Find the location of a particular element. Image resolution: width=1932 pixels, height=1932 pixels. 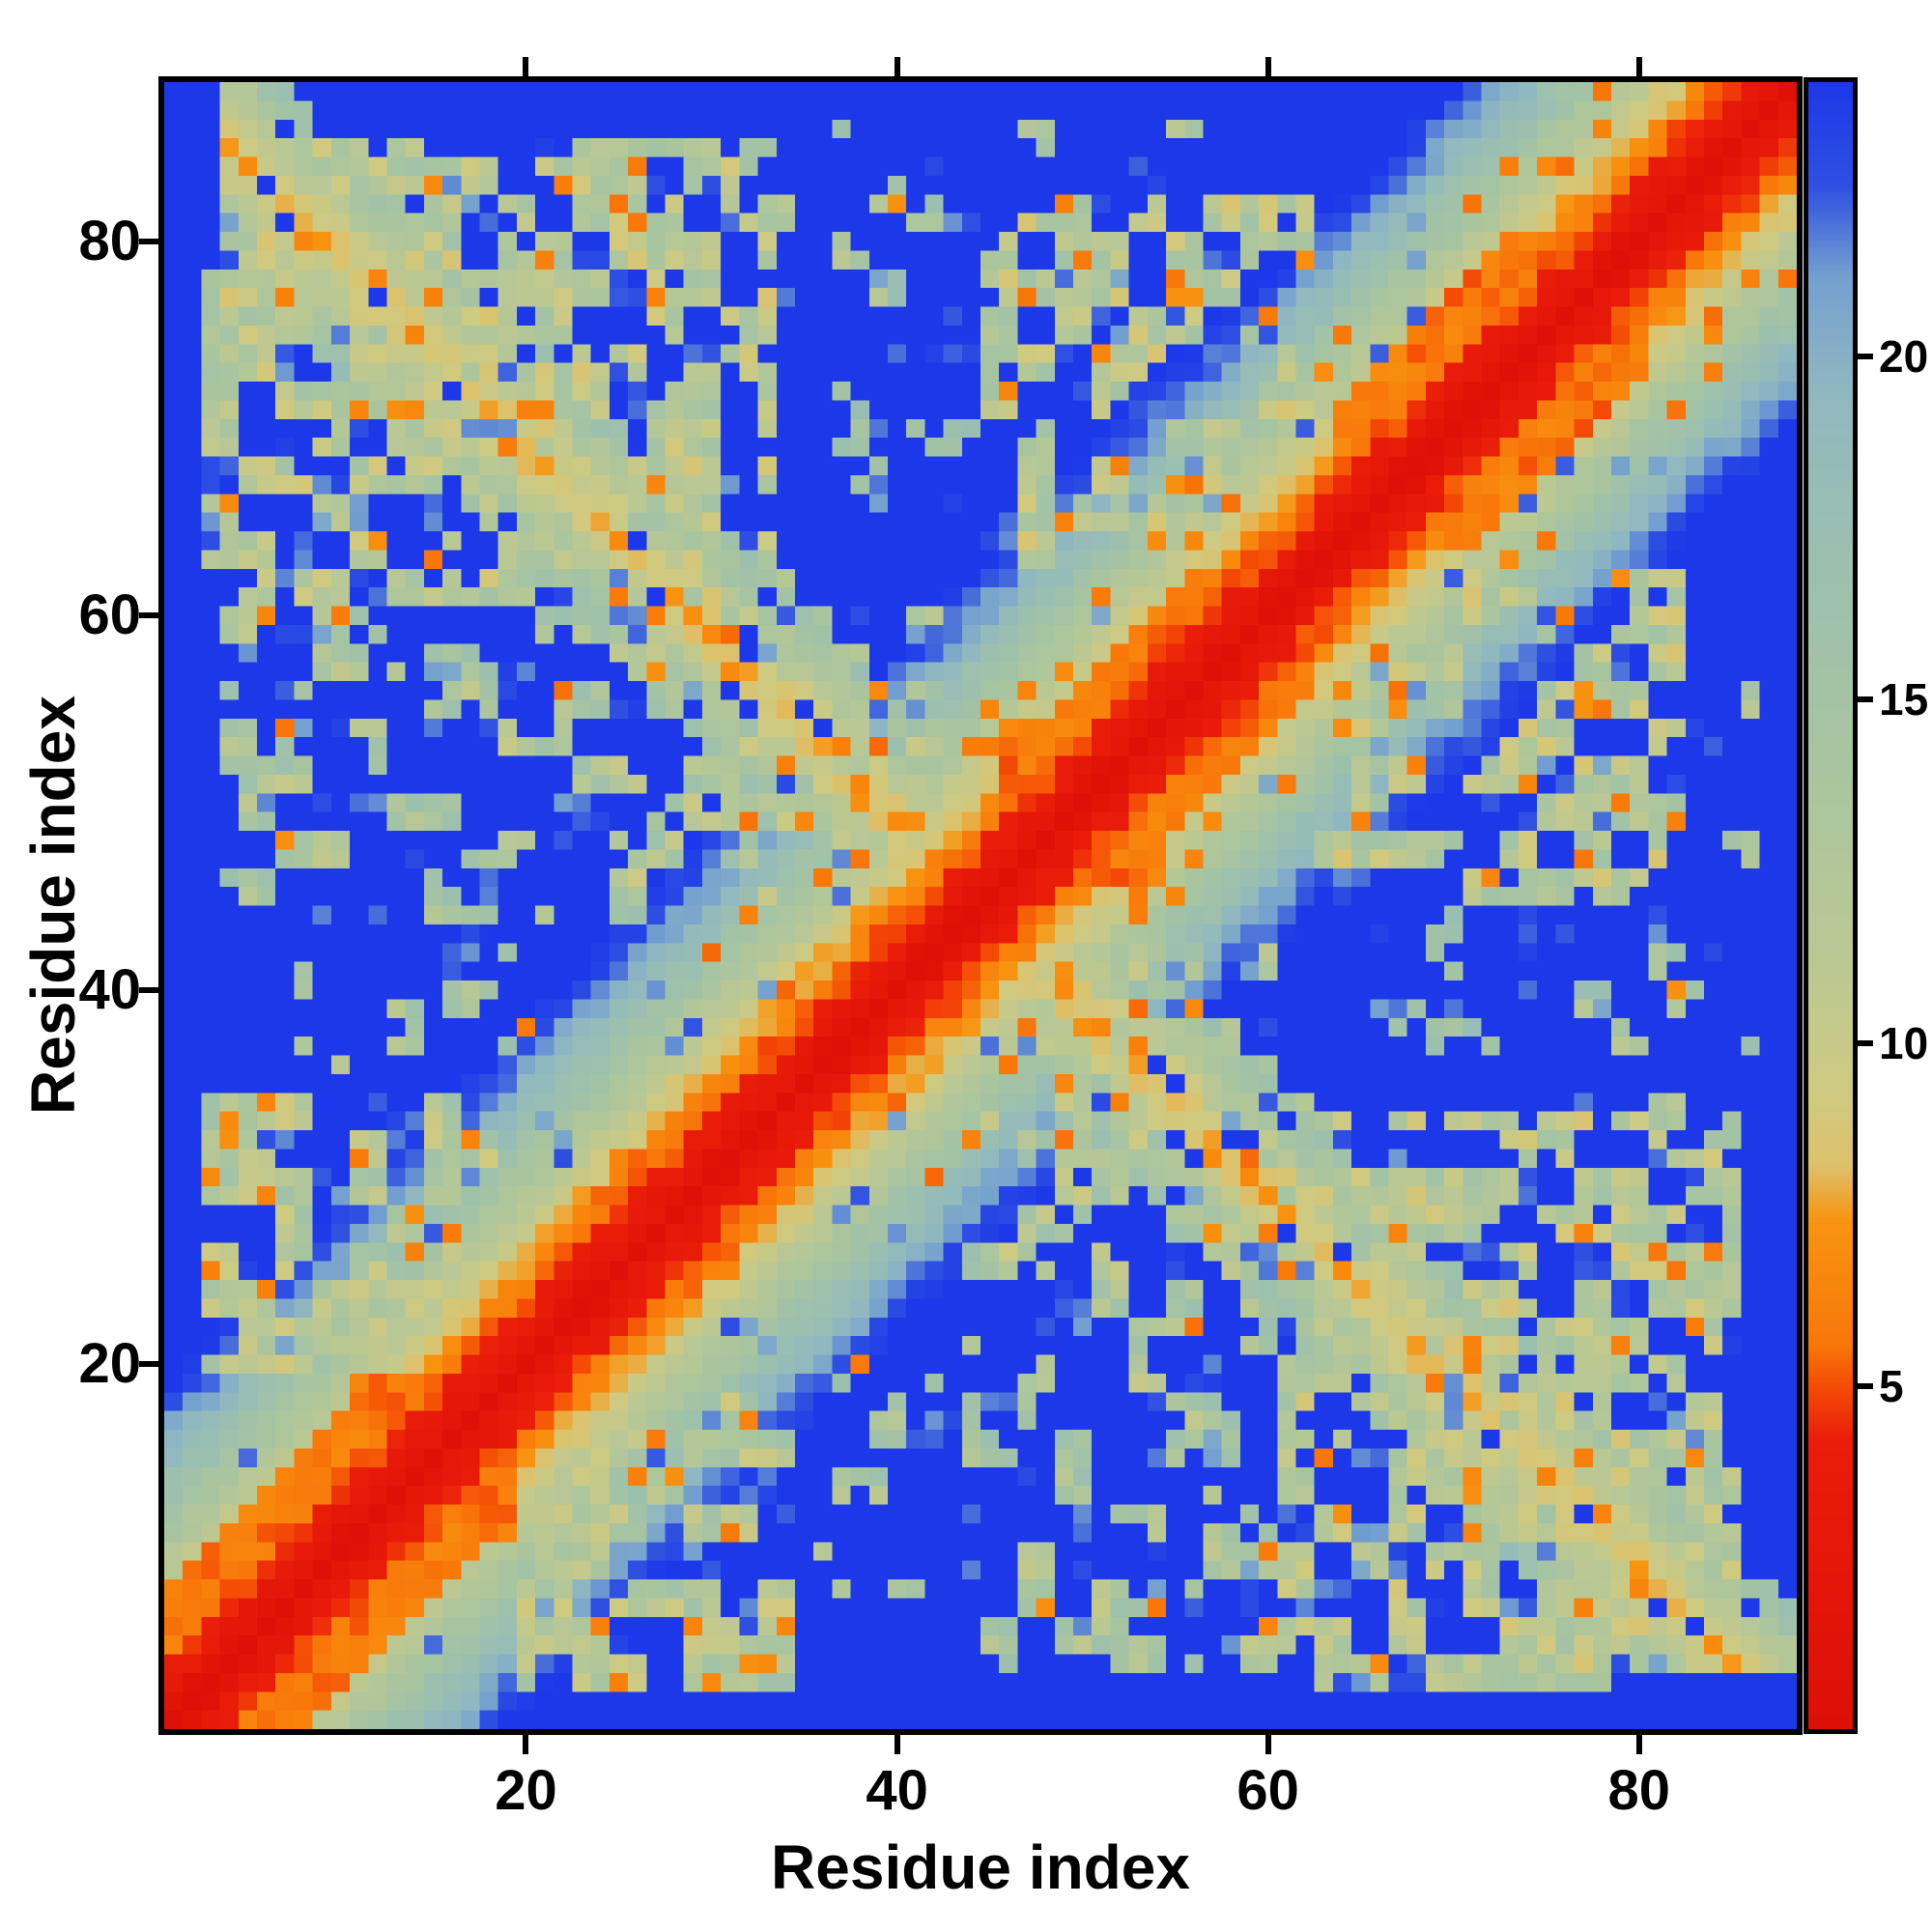

colorbar-tick-label: 5 is located at coordinates (1891, 1385).